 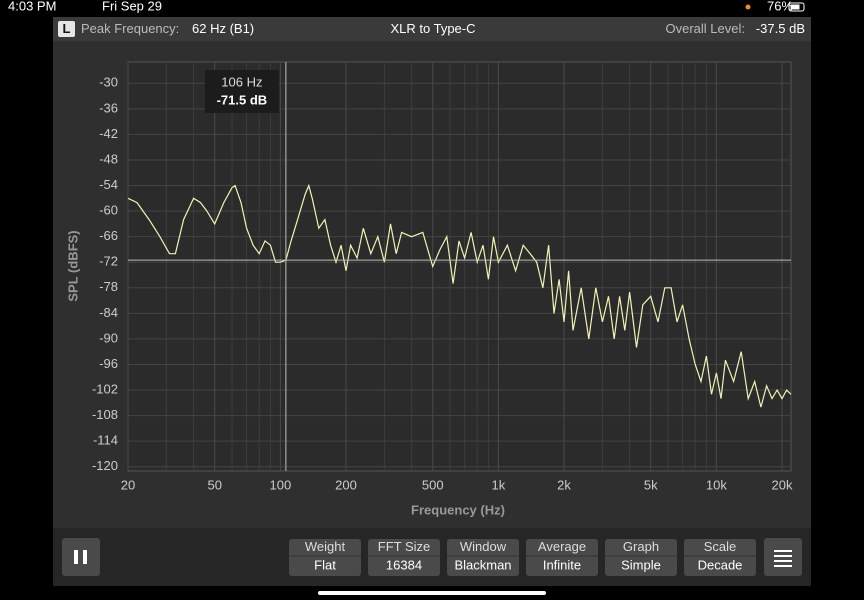 I want to click on level-label: Overall Level:, so click(x=705, y=28).